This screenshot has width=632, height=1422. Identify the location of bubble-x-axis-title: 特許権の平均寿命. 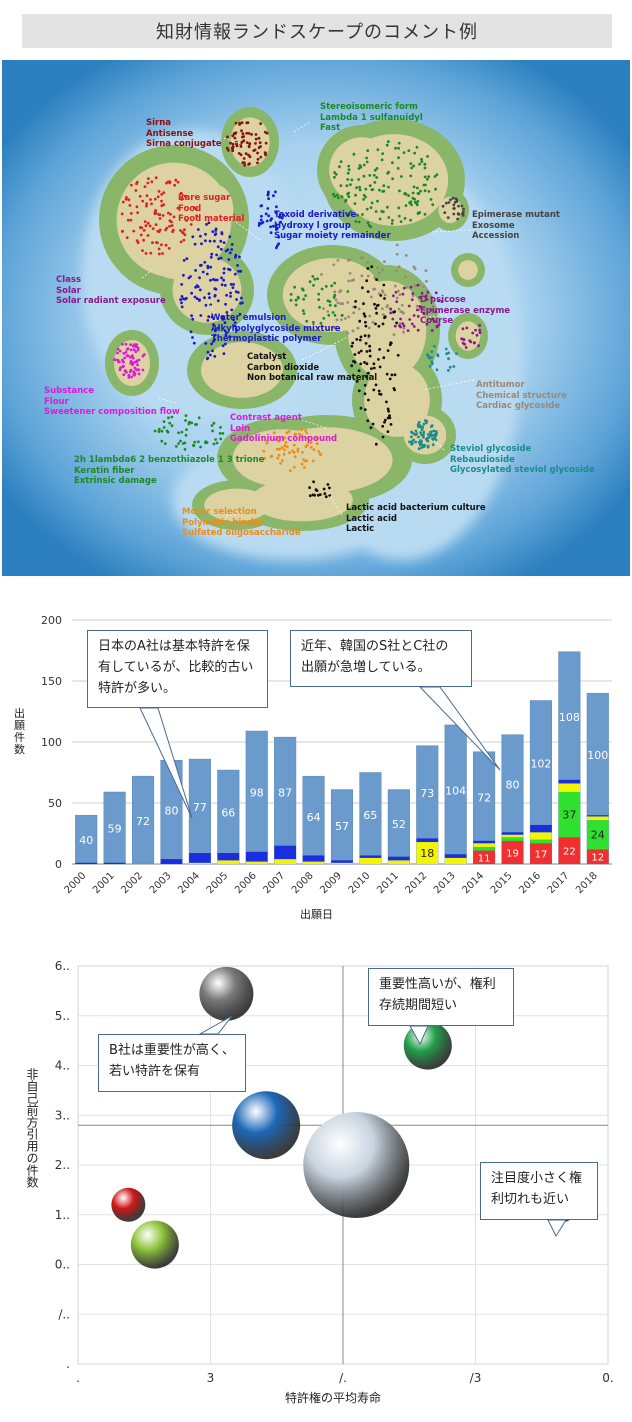
(333, 1398).